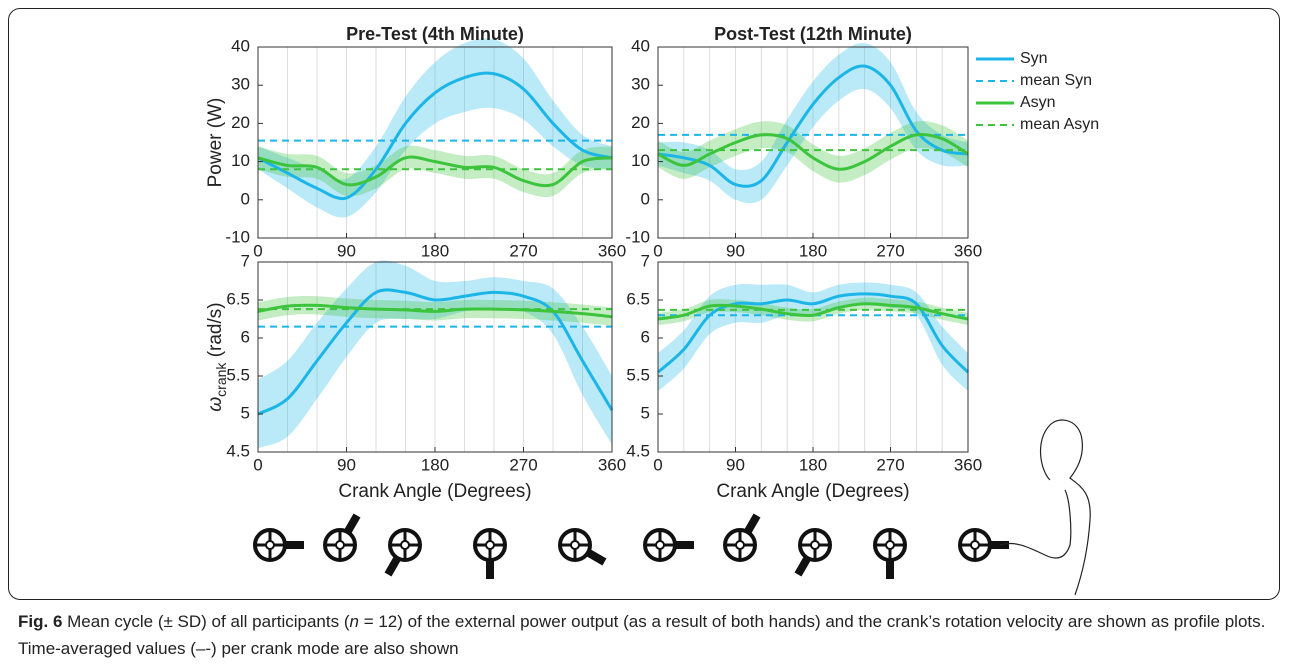 The image size is (1290, 670). Describe the element at coordinates (206, 621) in the screenshot. I see `caption-text: Mean cycle (± SD) of all participants (` at that location.